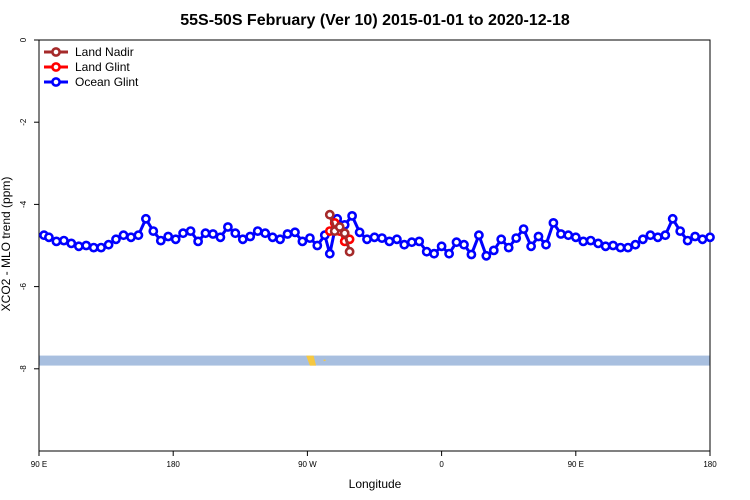 The width and height of the screenshot is (750, 500). What do you see at coordinates (576, 464) in the screenshot?
I see `x-tick-label: 90 E` at bounding box center [576, 464].